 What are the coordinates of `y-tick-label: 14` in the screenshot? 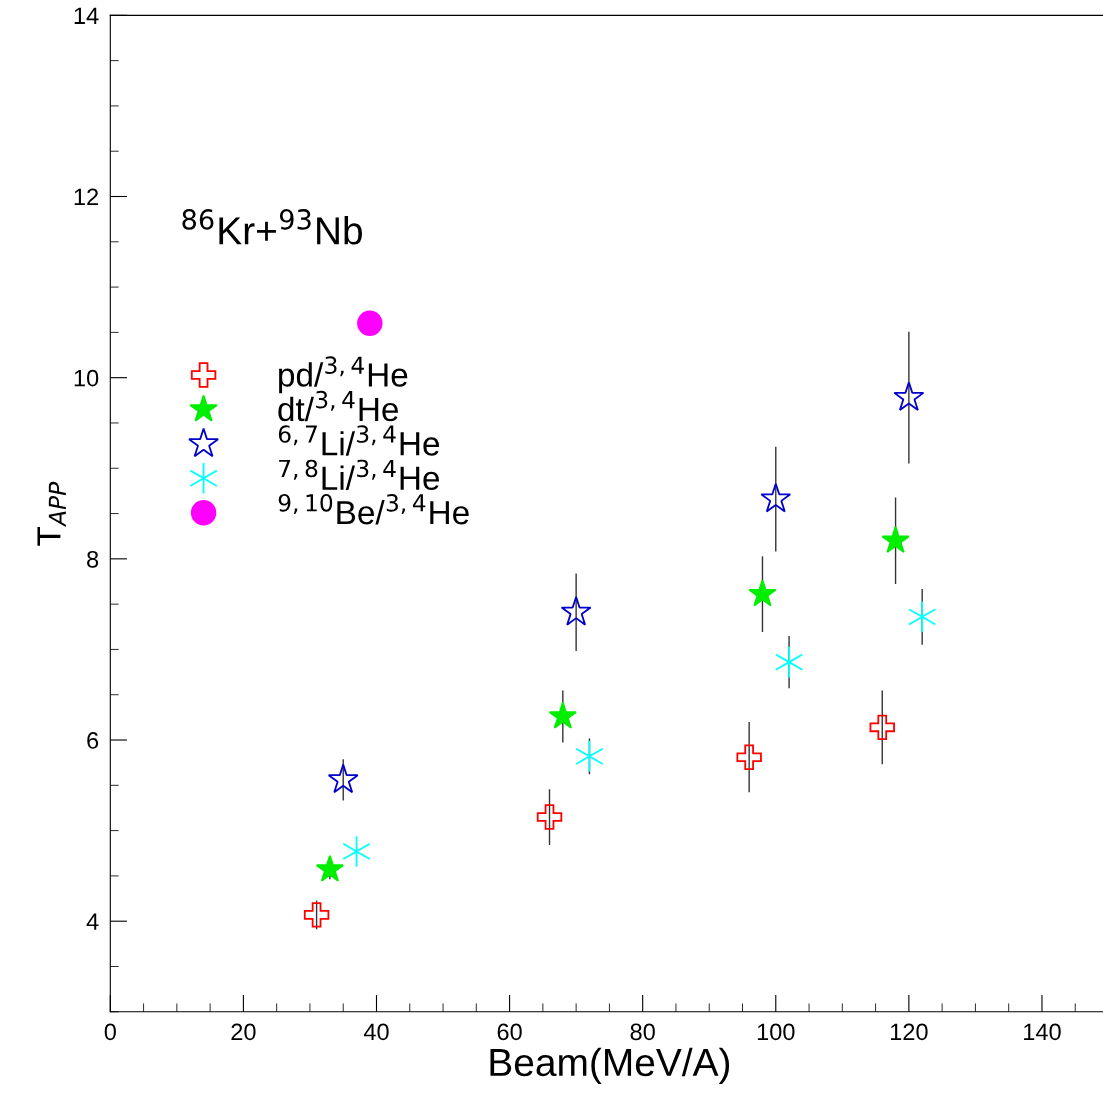 It's located at (86, 15).